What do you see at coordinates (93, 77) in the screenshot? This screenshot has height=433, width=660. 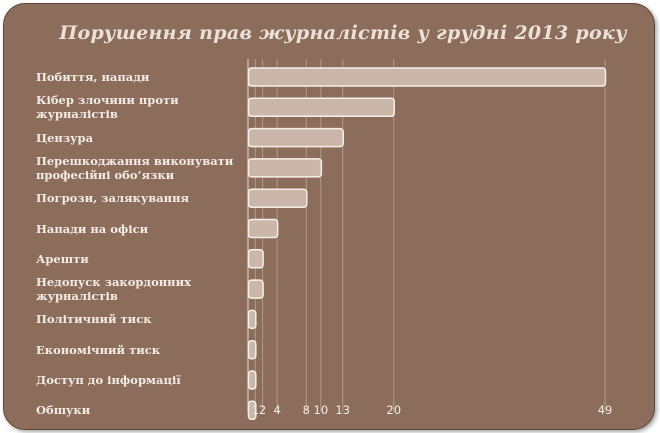 I see `category-label: Побиття, напади` at bounding box center [93, 77].